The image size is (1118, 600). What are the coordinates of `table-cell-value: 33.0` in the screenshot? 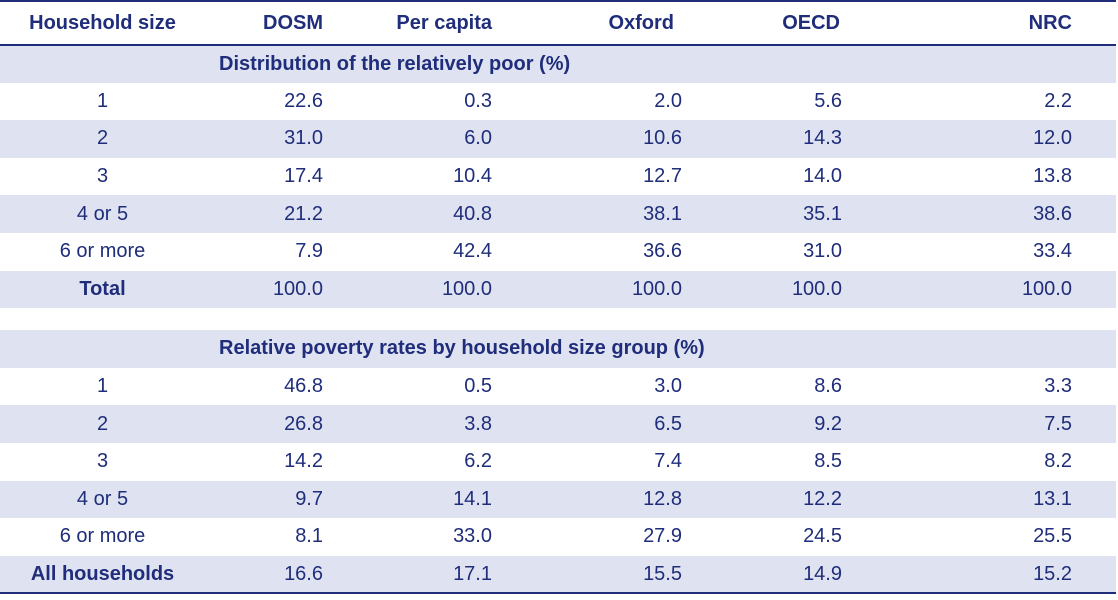 It's located at (472, 536).